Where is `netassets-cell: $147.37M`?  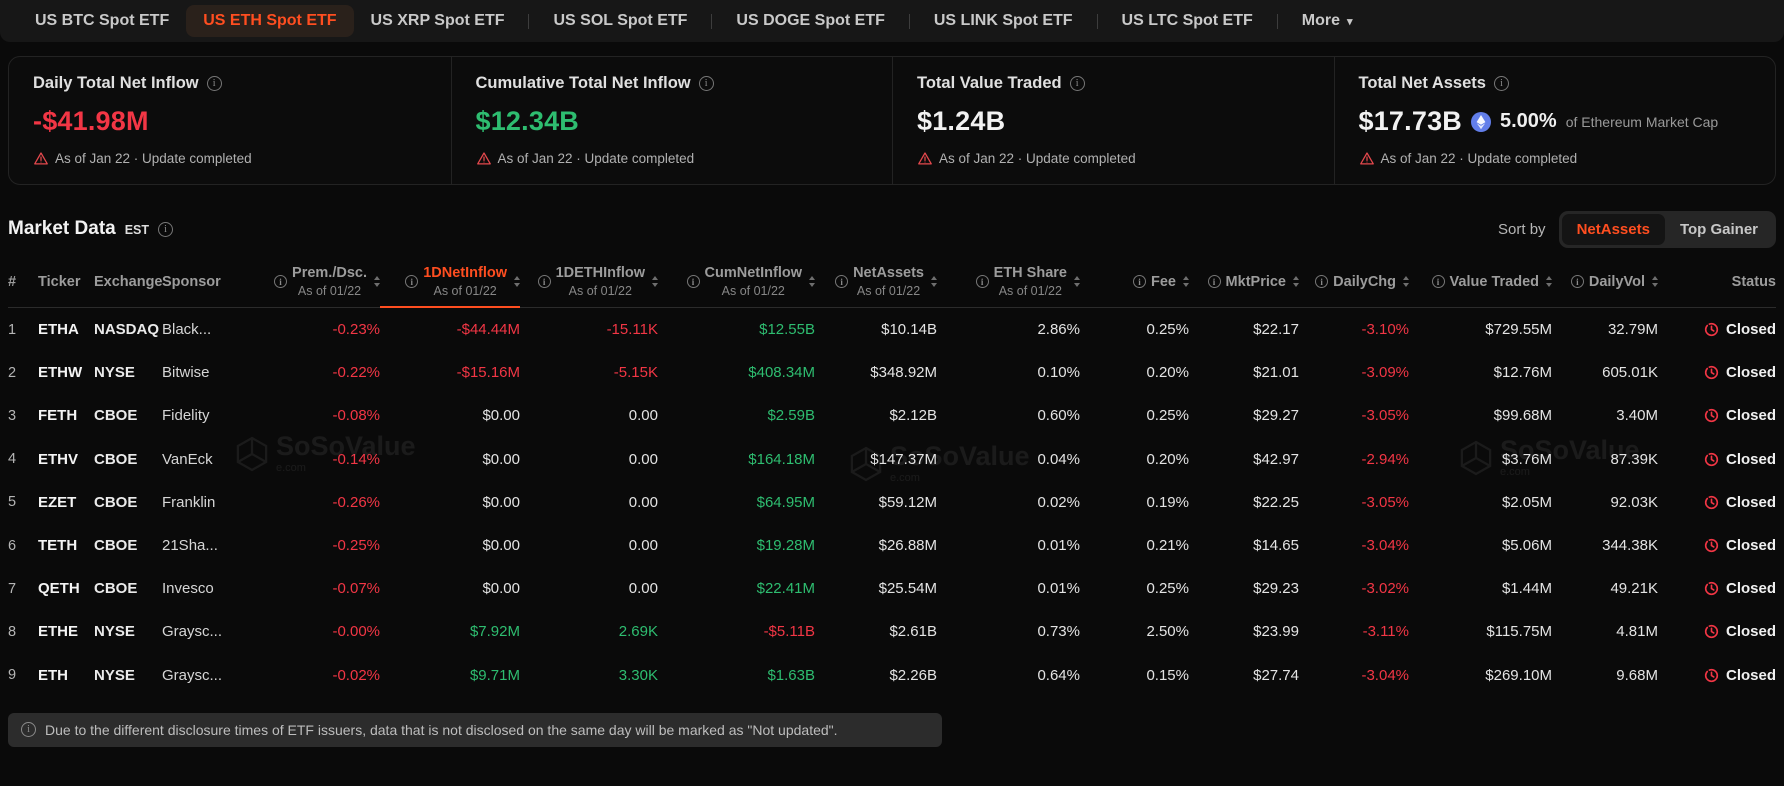
netassets-cell: $147.37M is located at coordinates (903, 459).